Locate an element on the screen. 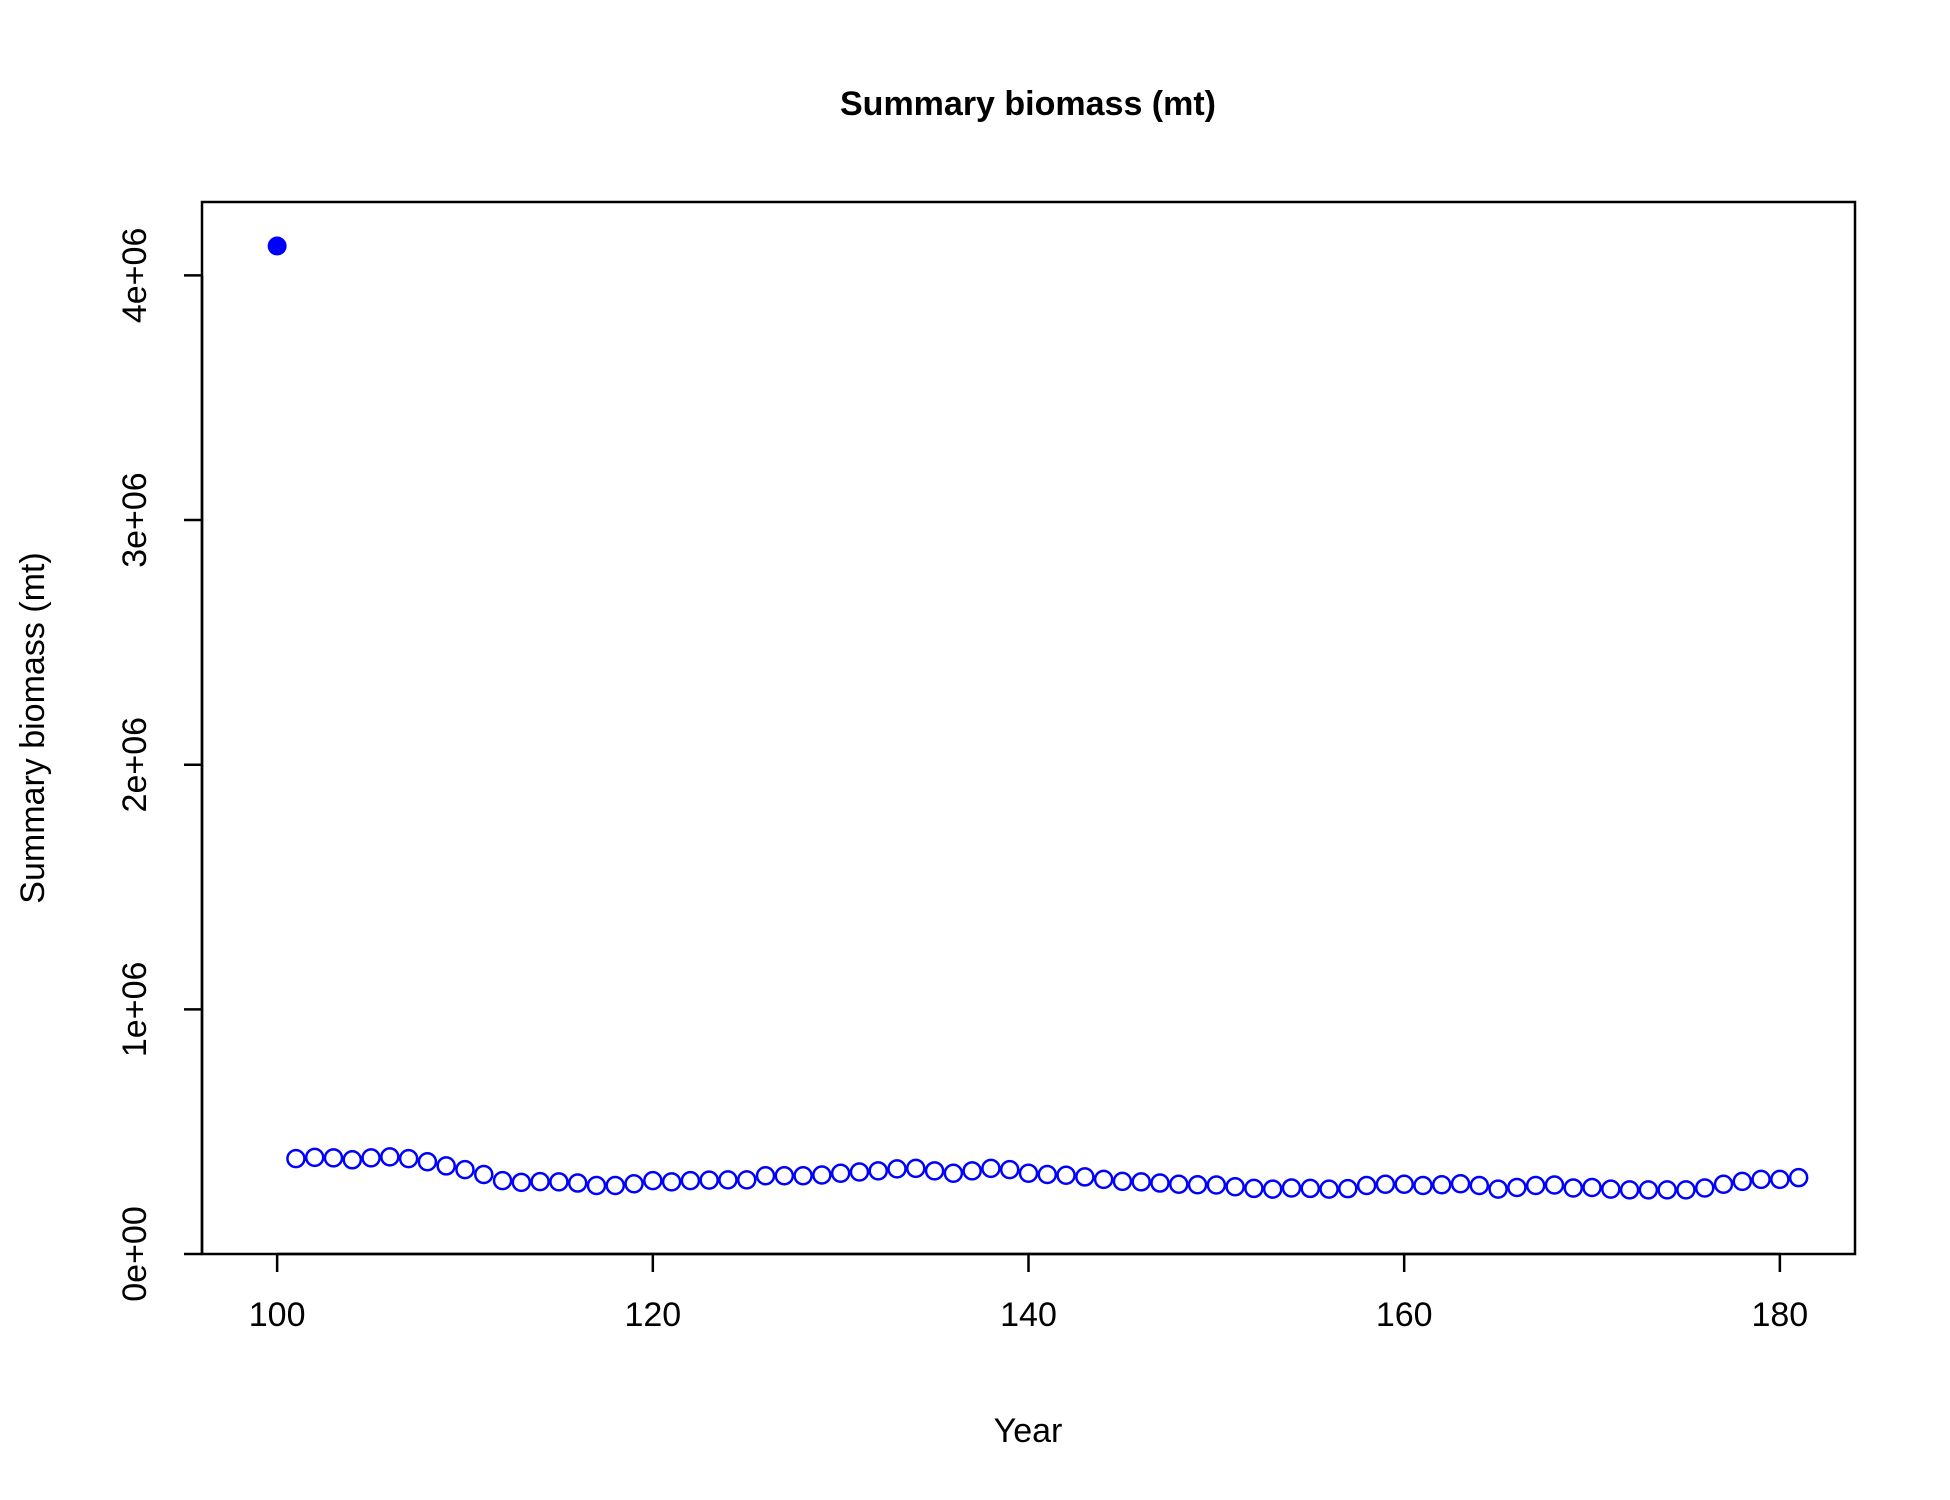 Image resolution: width=1950 pixels, height=1500 pixels. x-tick-label: 140 is located at coordinates (1028, 1315).